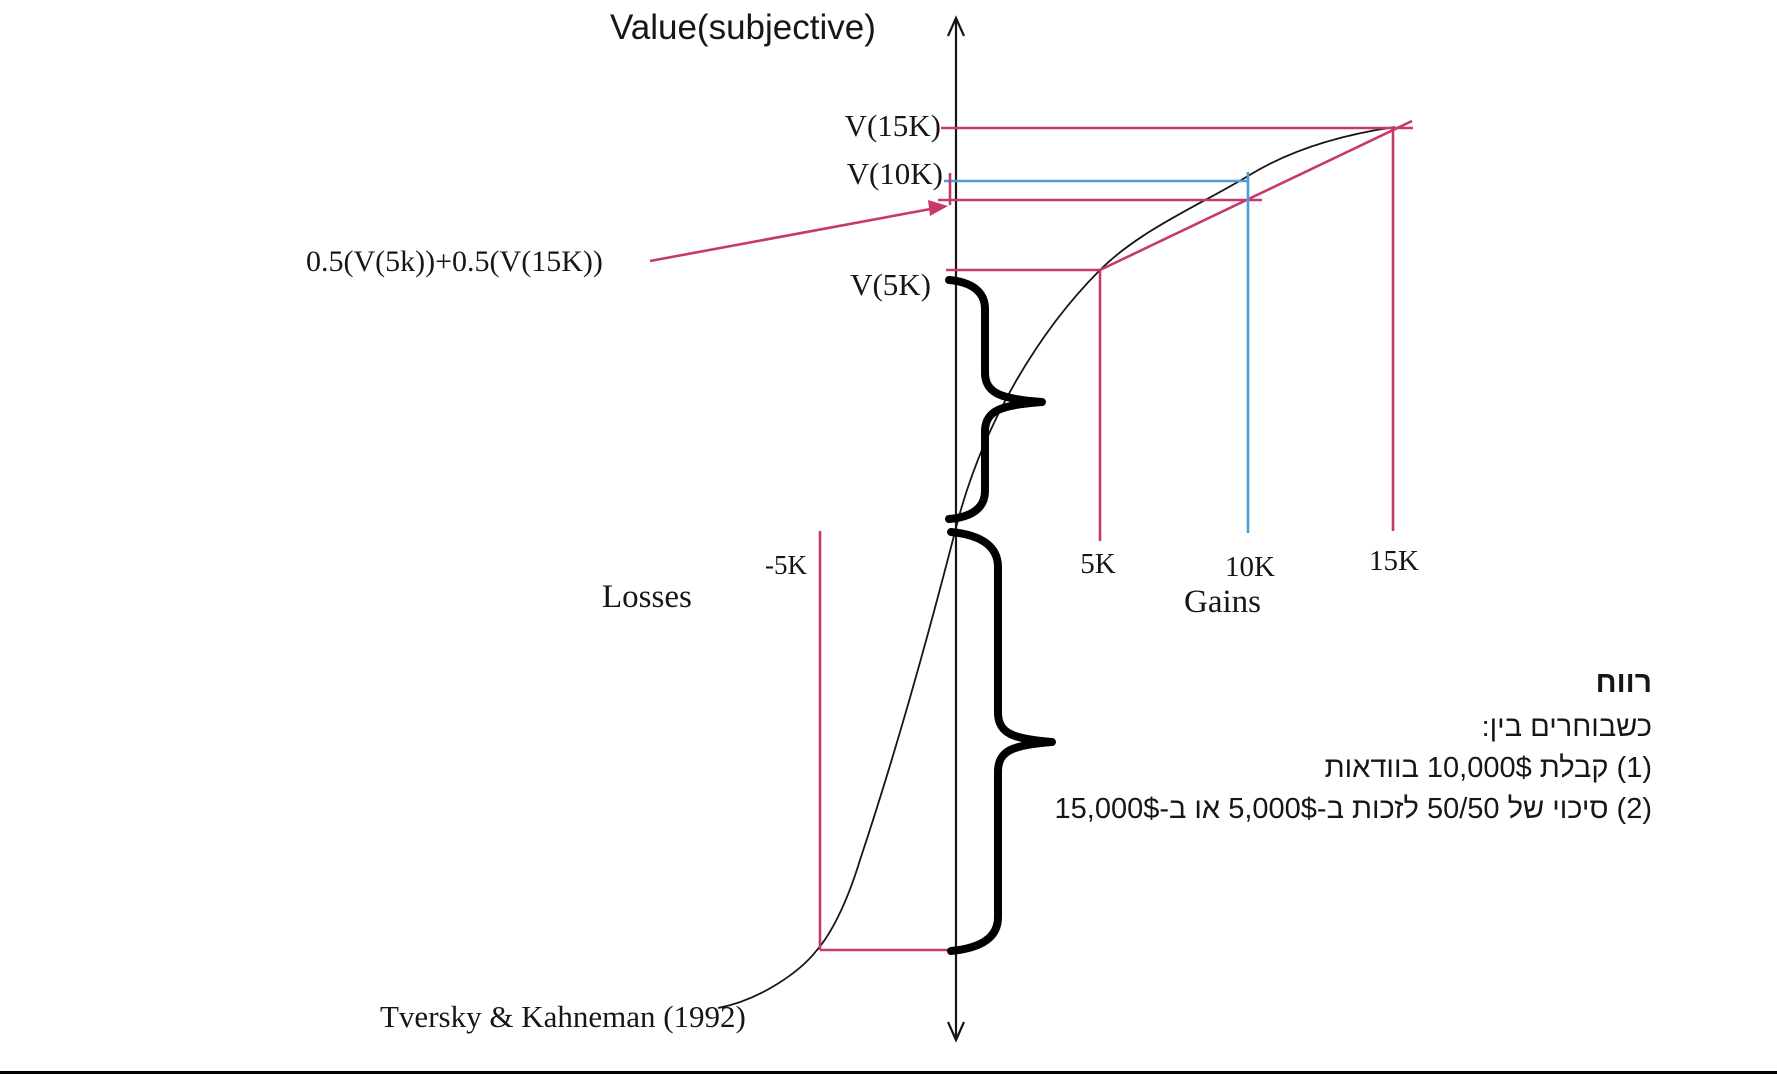 This screenshot has width=1777, height=1075. Describe the element at coordinates (938, 208) in the screenshot. I see `formula-arrowhead-icon` at that location.